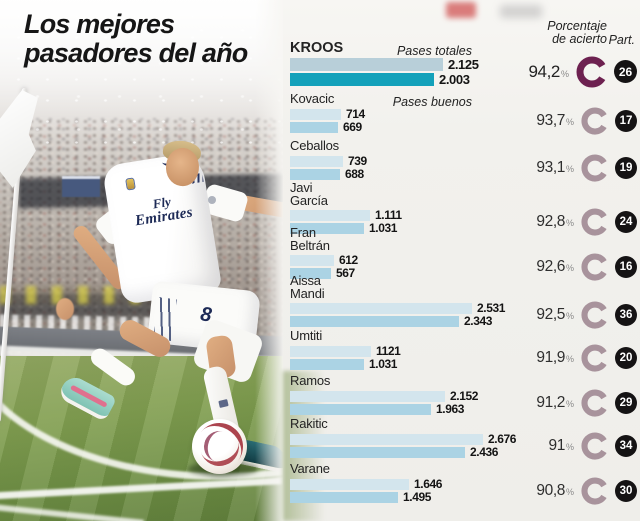  I want to click on total-passes-barline: 2.152, so click(463, 396).